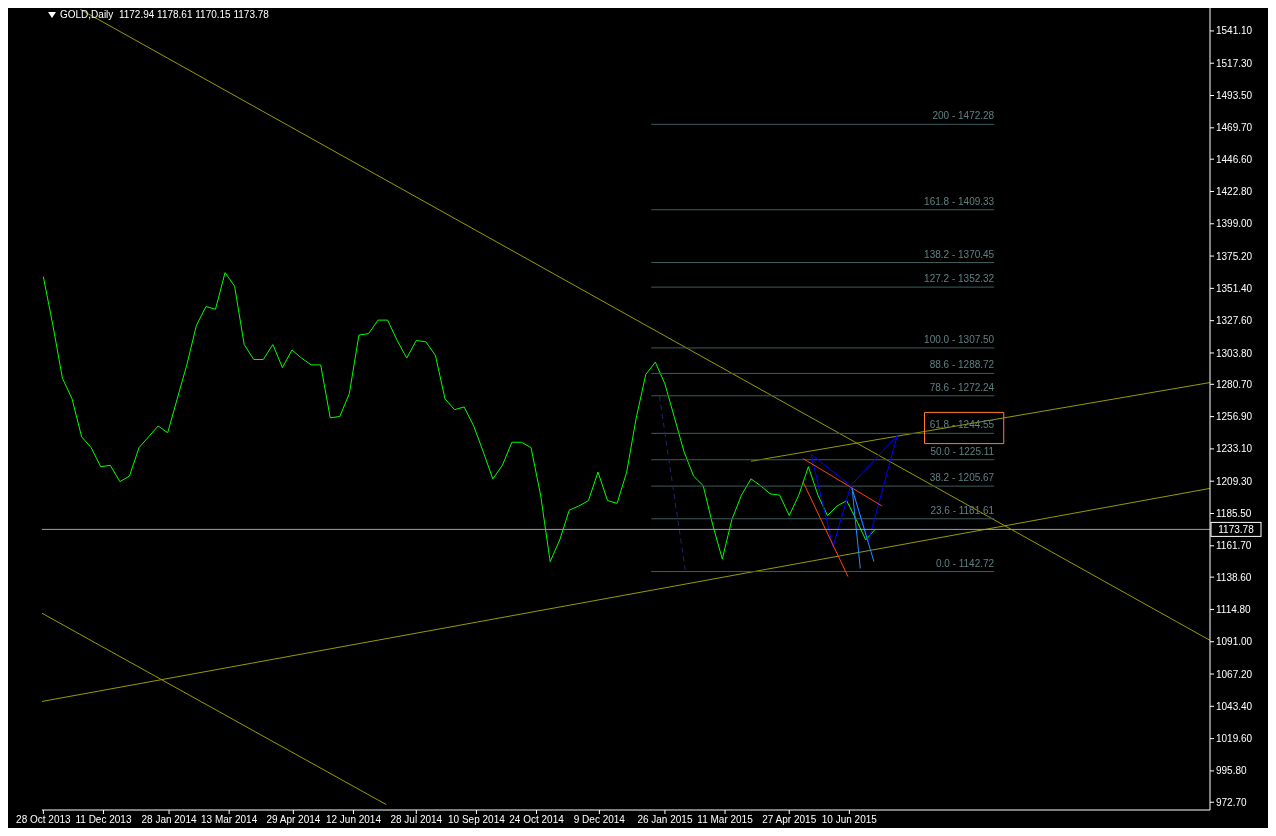 Image resolution: width=1276 pixels, height=836 pixels. Describe the element at coordinates (1234, 514) in the screenshot. I see `y-tick-label: 1185.50` at that location.